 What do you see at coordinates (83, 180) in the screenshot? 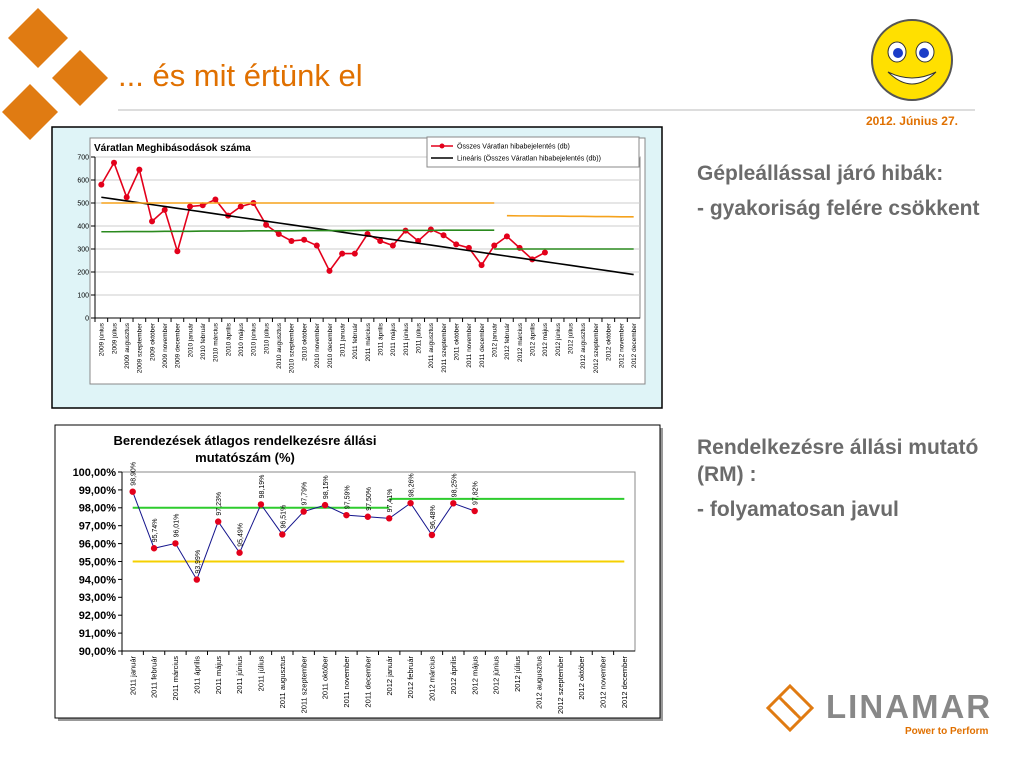
I see `y-tick-label: 600` at bounding box center [83, 180].